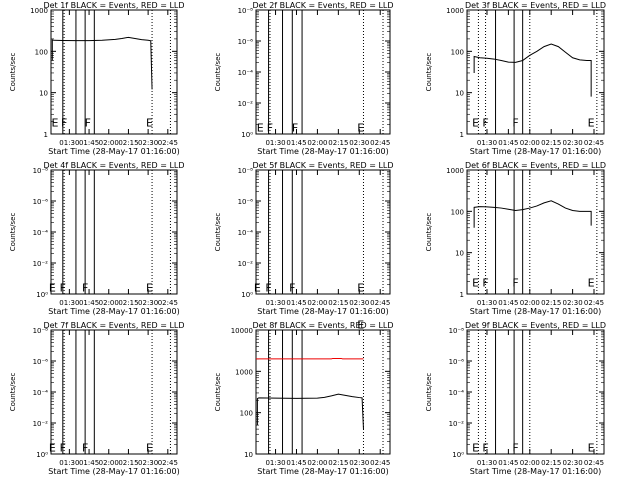 The height and width of the screenshot is (480, 640). I want to click on chart-title: Det 4f BLACK = Events, RED = LLD, so click(113, 165).